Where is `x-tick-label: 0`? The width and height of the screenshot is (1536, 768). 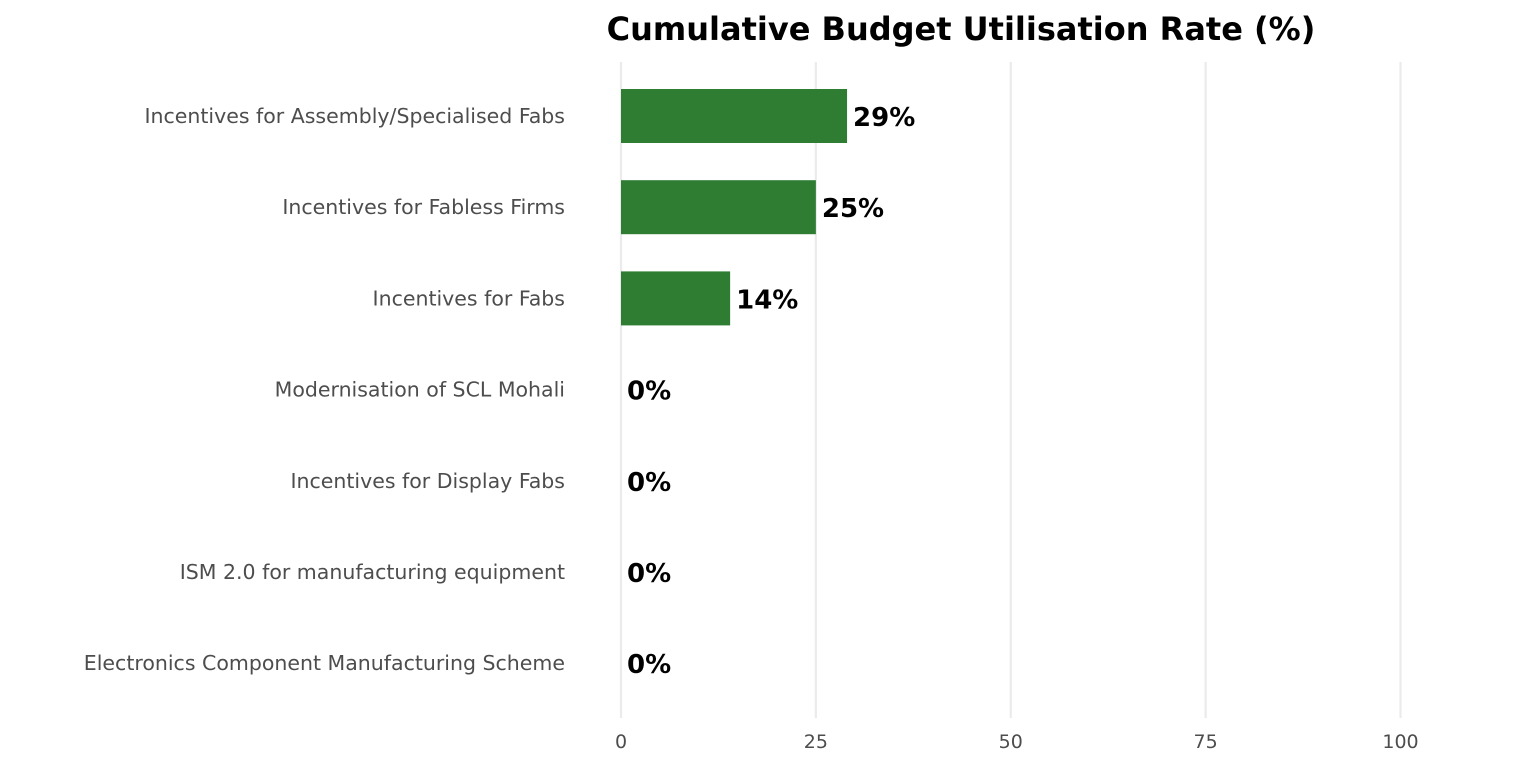
x-tick-label: 0 is located at coordinates (621, 742).